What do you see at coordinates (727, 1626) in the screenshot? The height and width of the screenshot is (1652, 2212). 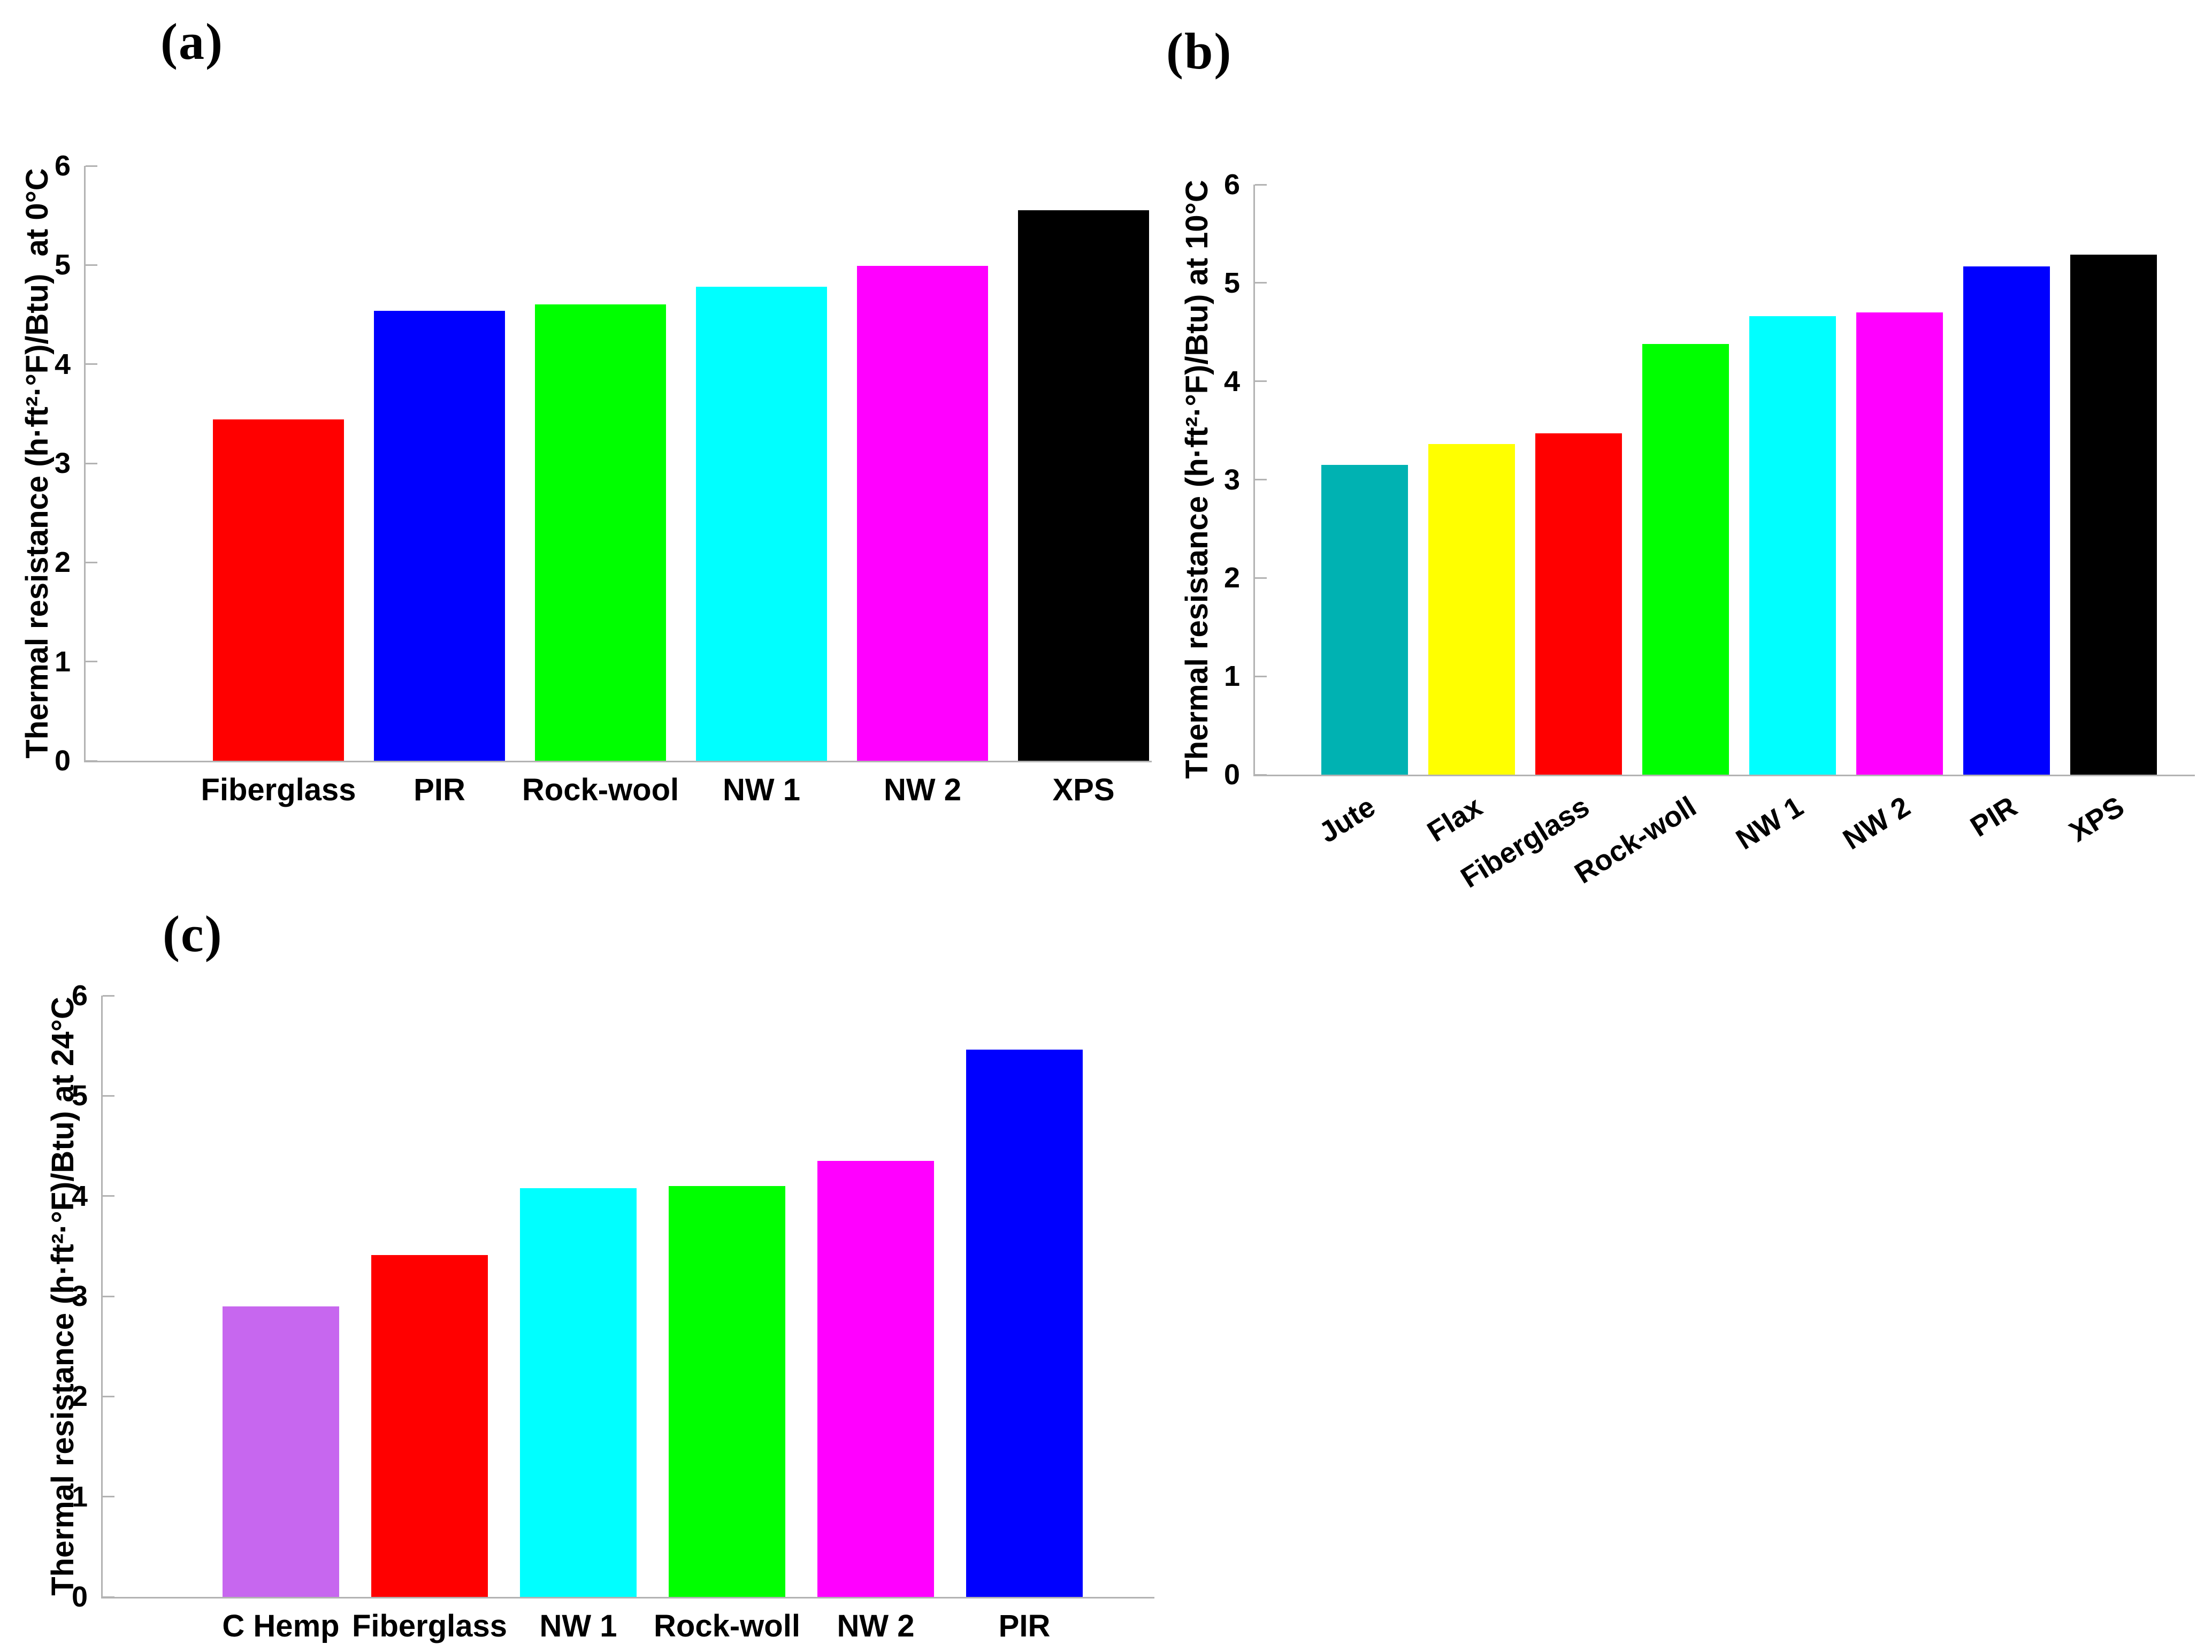 I see `x-tick-label-rock-woll: Rock-woll` at bounding box center [727, 1626].